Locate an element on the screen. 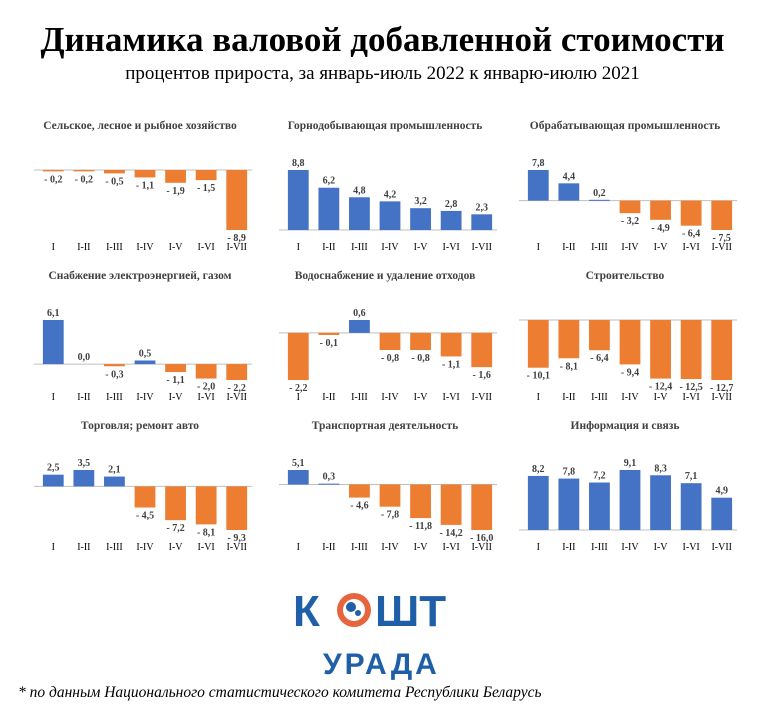  data-label: - 1,5 is located at coordinates (206, 188).